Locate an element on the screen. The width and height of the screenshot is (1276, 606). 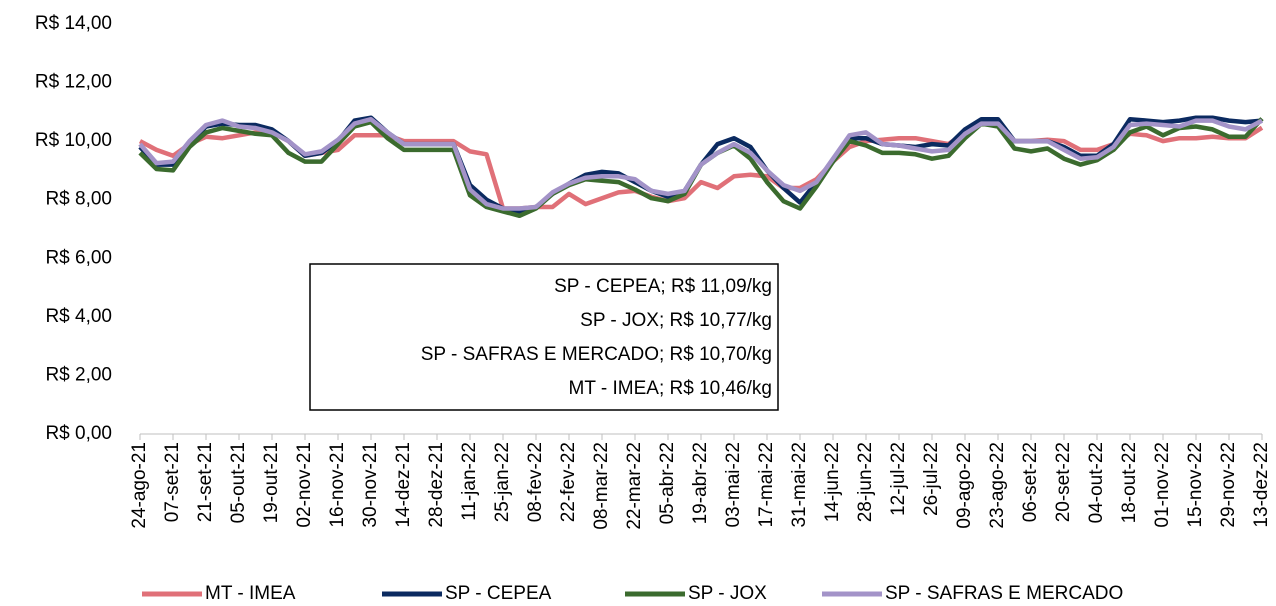
legend-label: SP - SAFRAS E MERCADO is located at coordinates (1004, 593).